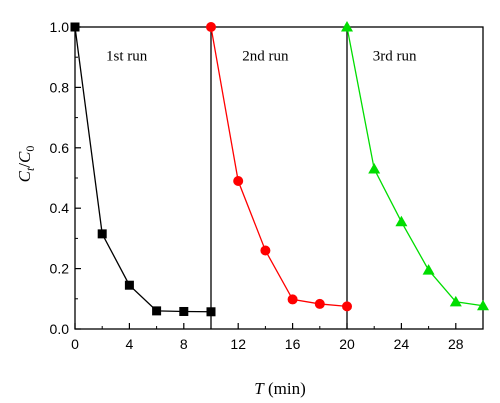 The image size is (500, 403). What do you see at coordinates (60, 87) in the screenshot?
I see `y-tick-label: 0.8` at bounding box center [60, 87].